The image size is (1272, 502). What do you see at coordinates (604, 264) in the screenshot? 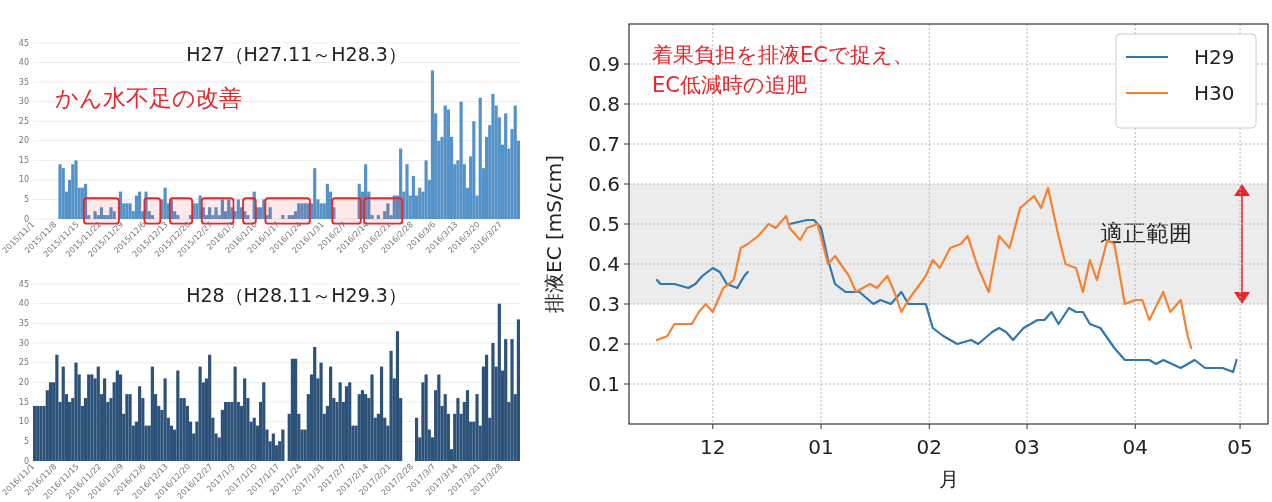
I see `y-tick-label: 0.4` at bounding box center [604, 264].